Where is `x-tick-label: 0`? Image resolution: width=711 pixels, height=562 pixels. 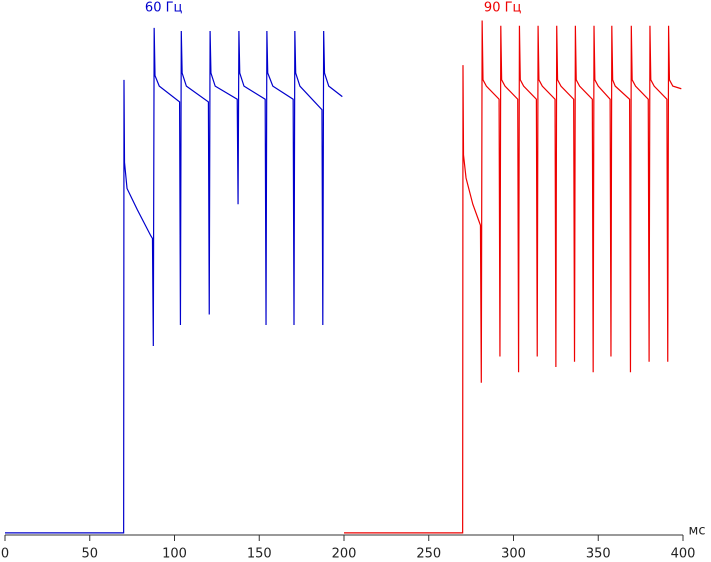 x-tick-label: 0 is located at coordinates (5, 554).